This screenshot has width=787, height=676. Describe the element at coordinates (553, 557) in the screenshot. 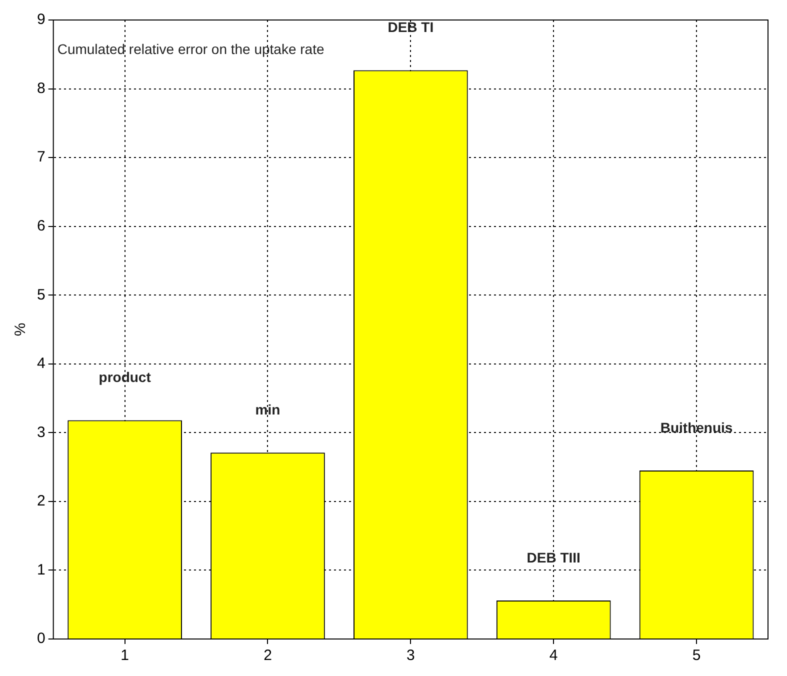

I see `annotation: DEB TIII` at that location.